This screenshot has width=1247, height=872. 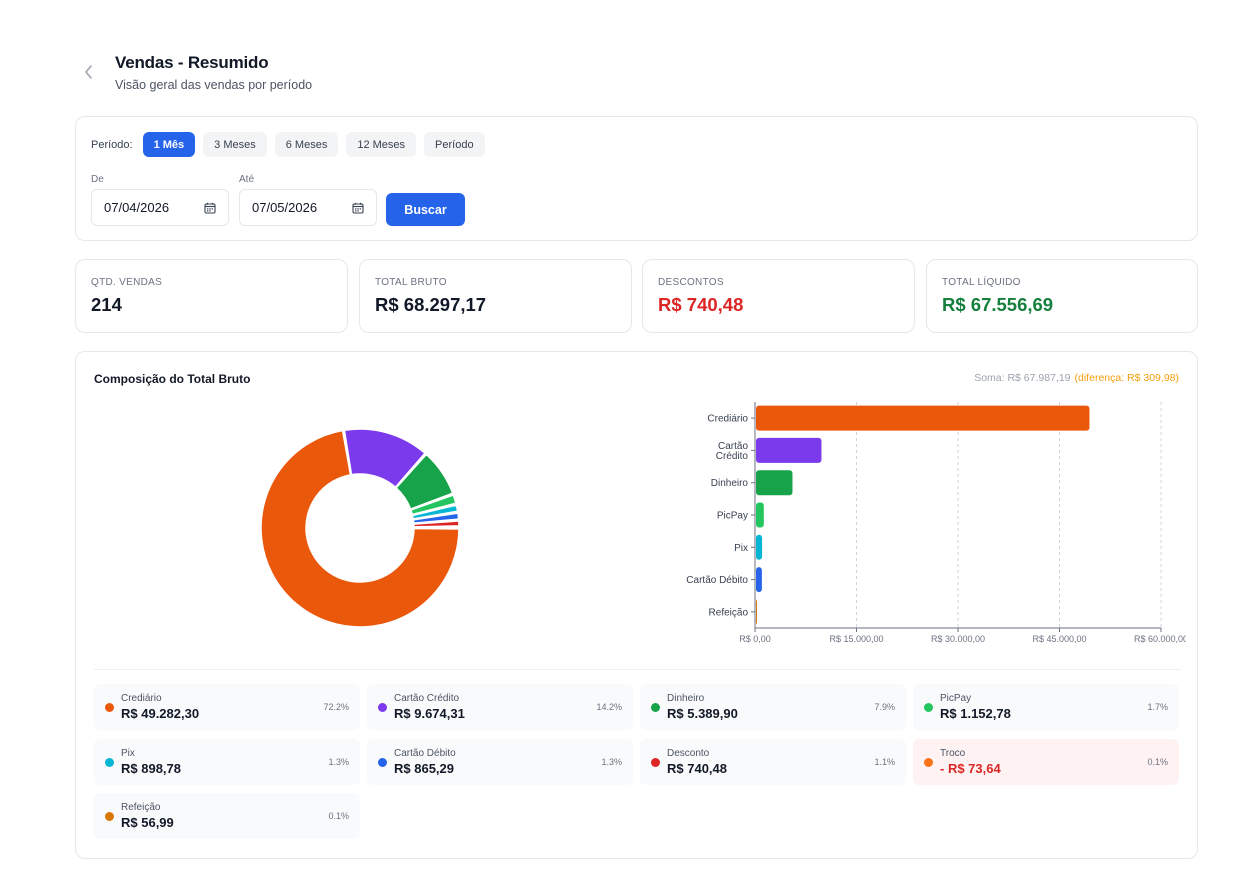 What do you see at coordinates (429, 713) in the screenshot?
I see `legend-value: R$ 9.674,31` at bounding box center [429, 713].